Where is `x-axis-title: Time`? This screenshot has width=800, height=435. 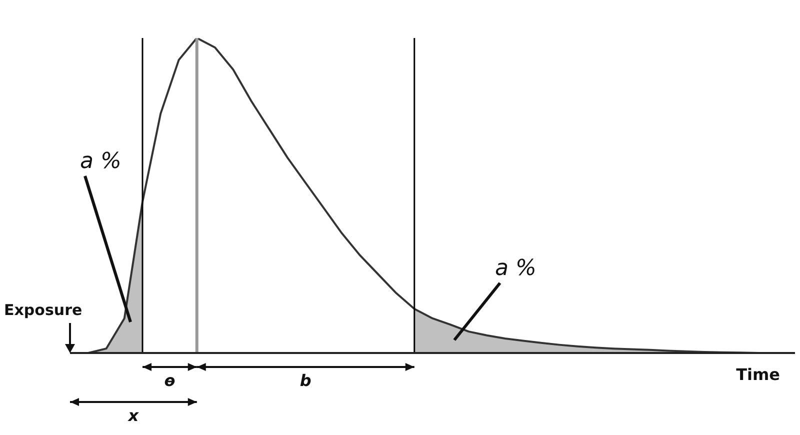 x-axis-title: Time is located at coordinates (758, 374).